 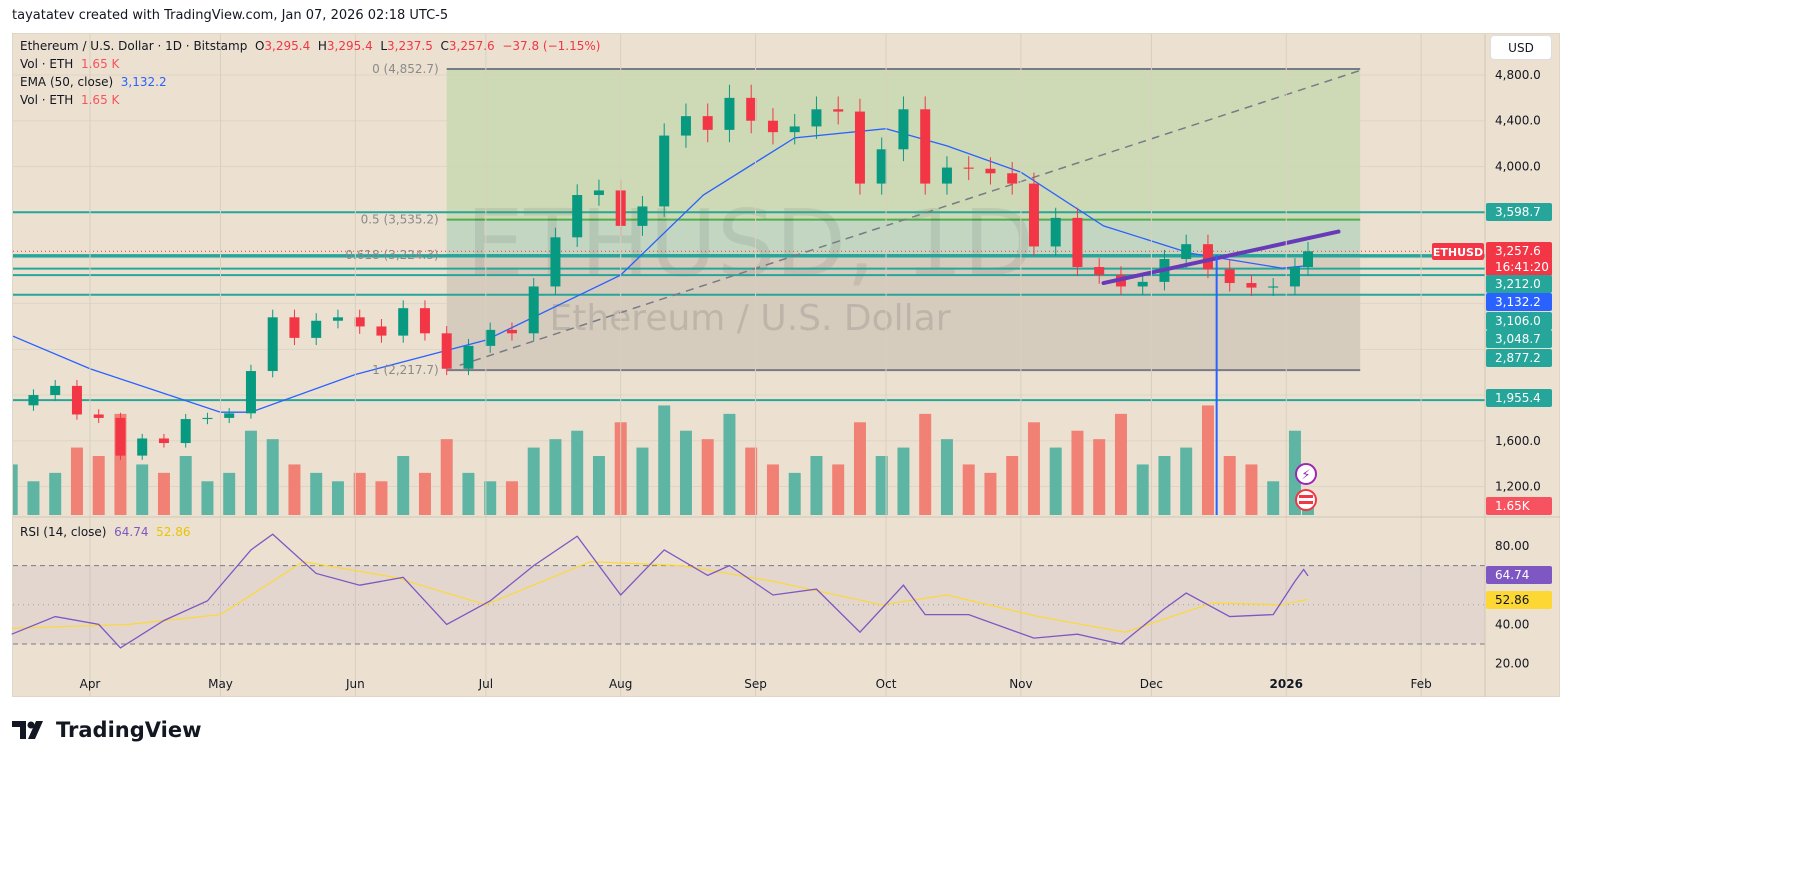 I want to click on price-tick-label: 1,200.0, so click(x=1518, y=486).